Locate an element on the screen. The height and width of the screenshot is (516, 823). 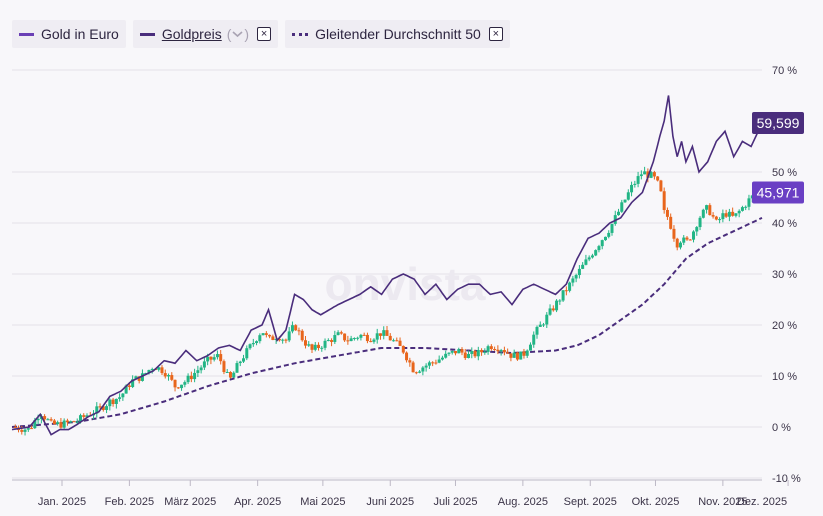
watermark: onvista is located at coordinates (404, 284).